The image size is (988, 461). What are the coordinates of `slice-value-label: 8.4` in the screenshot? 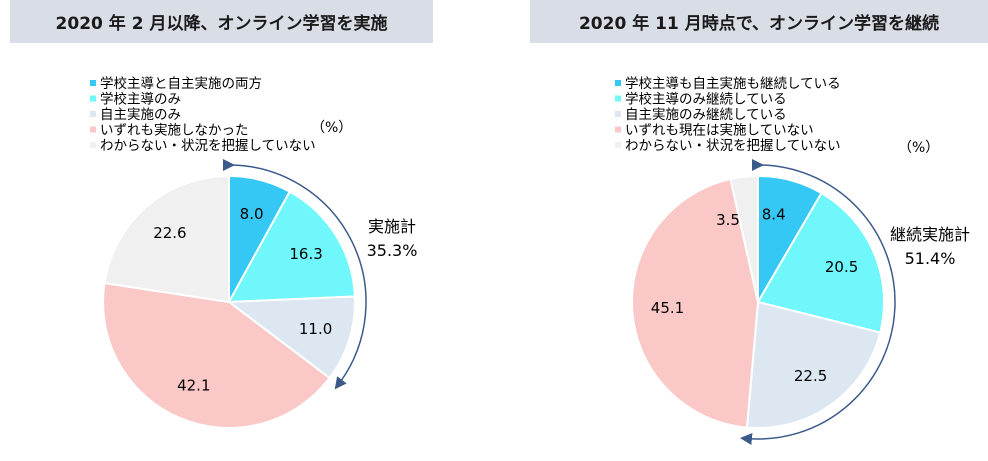 It's located at (774, 214).